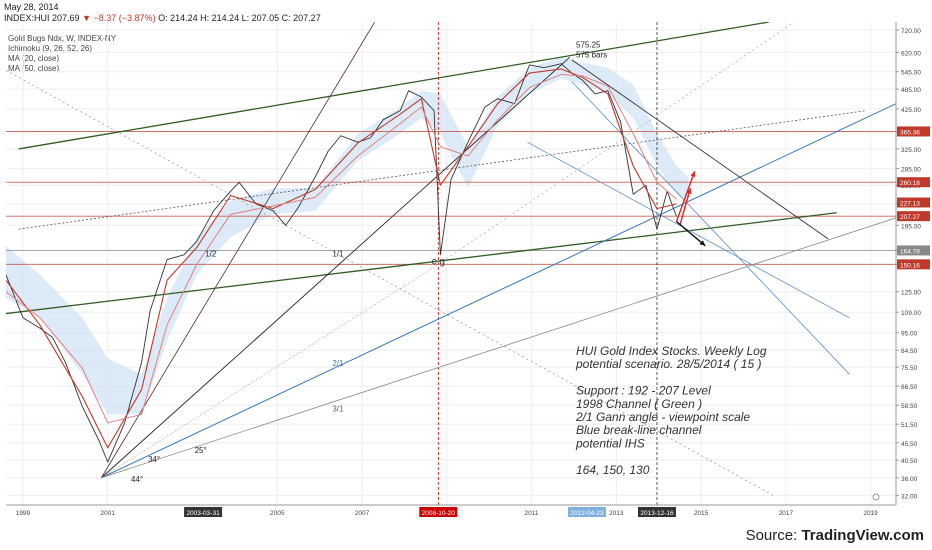  Describe the element at coordinates (270, 371) in the screenshot. I see `trend-line-gann-2-1-dotted` at that location.